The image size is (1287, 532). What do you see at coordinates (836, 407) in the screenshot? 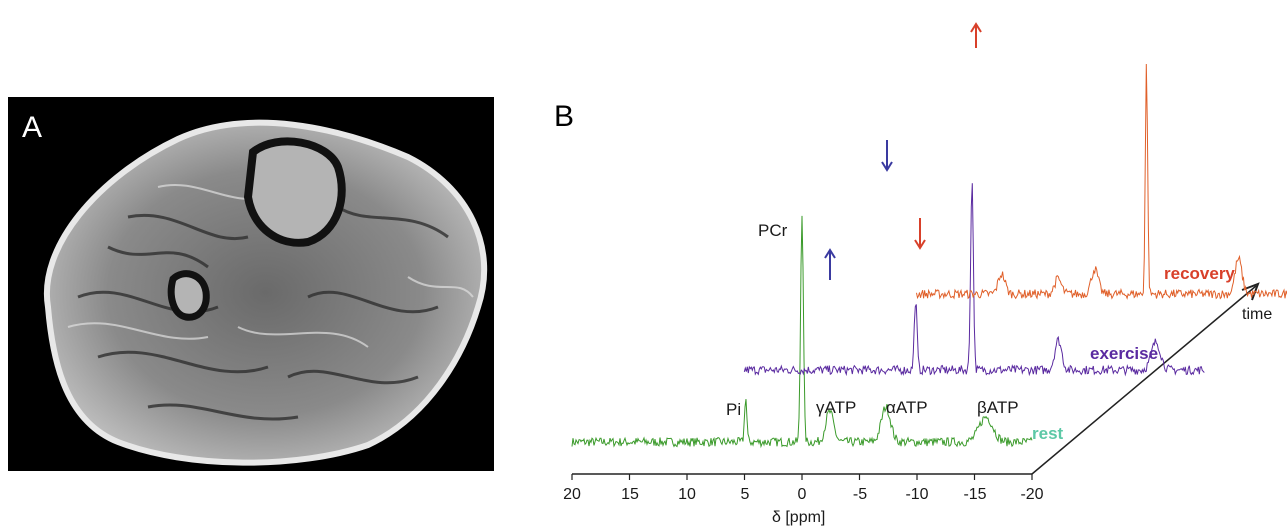
I see `peak-label-gamma-atp: γATP` at bounding box center [836, 407].